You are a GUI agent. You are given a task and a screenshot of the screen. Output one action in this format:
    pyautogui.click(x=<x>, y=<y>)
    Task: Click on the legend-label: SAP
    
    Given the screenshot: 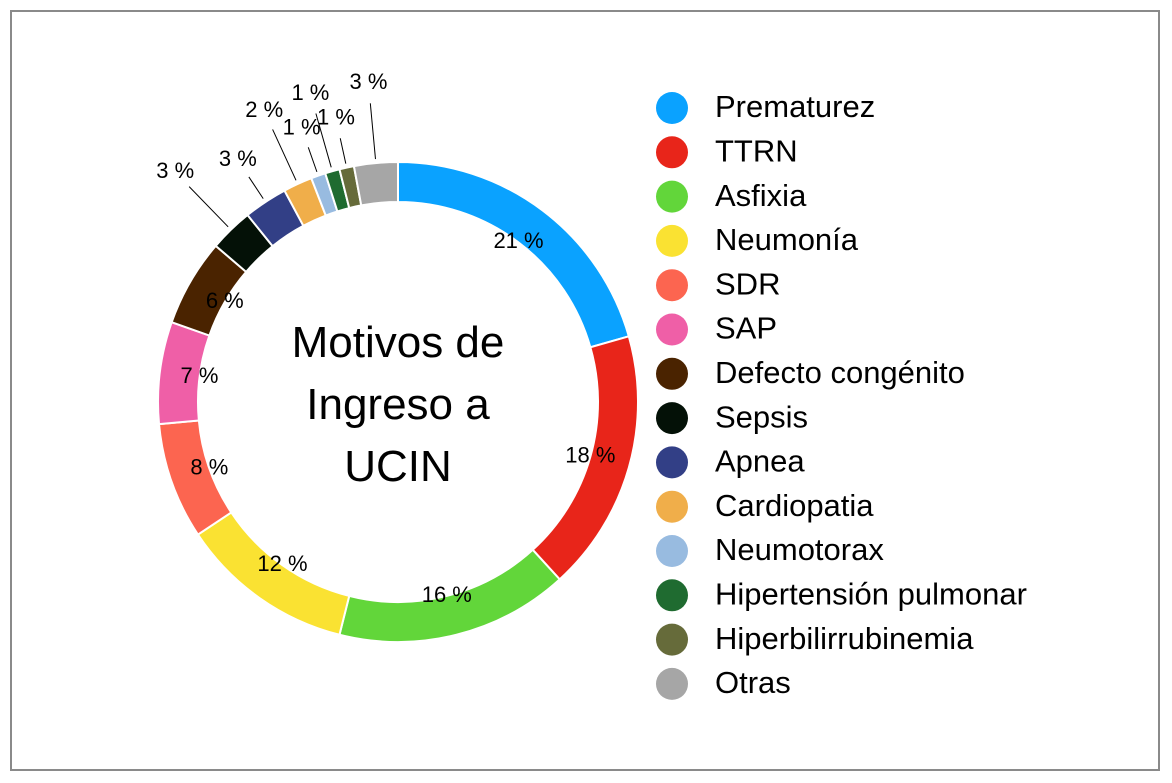 What is the action you would take?
    pyautogui.click(x=746, y=328)
    